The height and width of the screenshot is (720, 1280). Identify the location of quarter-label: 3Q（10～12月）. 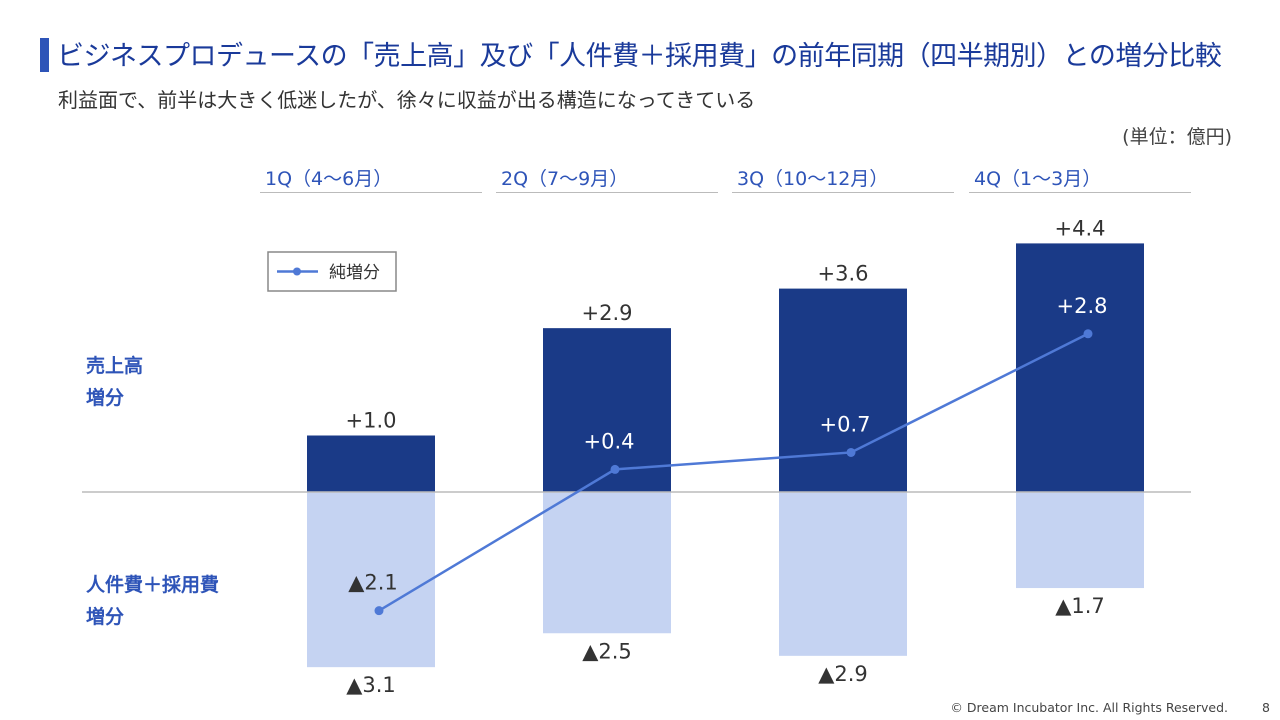
(812, 179).